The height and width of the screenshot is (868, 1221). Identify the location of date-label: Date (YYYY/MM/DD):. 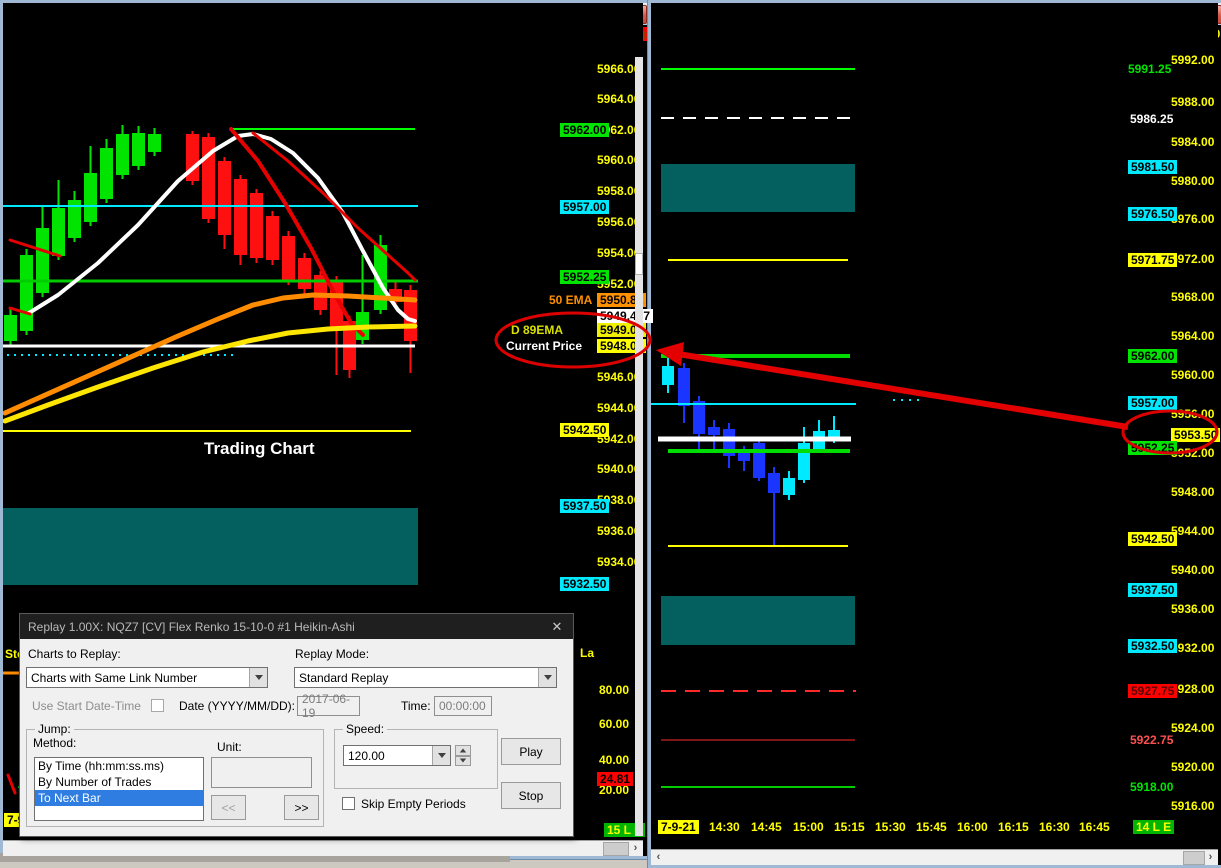
(237, 706).